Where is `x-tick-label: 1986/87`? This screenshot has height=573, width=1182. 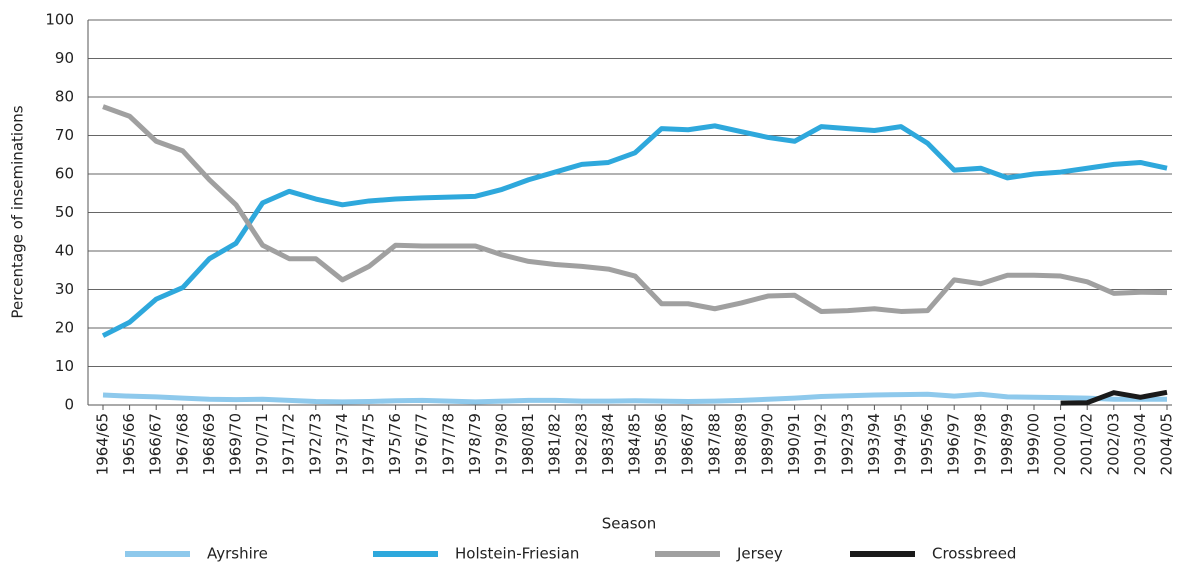
x-tick-label: 1986/87 is located at coordinates (688, 444).